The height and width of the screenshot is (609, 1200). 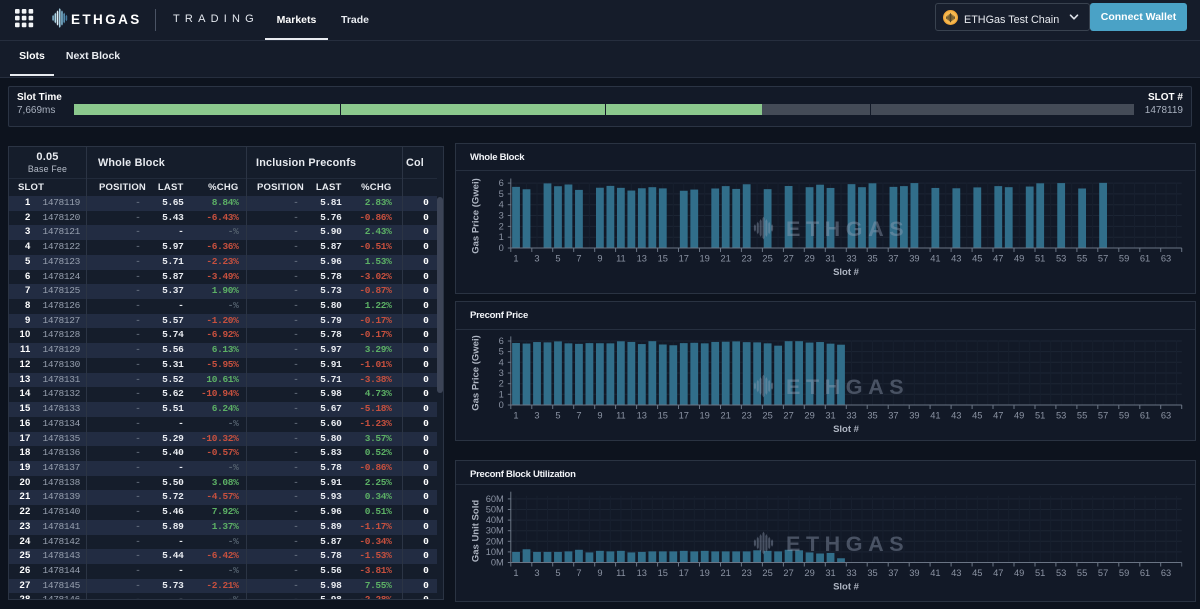 What do you see at coordinates (495, 531) in the screenshot?
I see `svg-text: 30M` at bounding box center [495, 531].